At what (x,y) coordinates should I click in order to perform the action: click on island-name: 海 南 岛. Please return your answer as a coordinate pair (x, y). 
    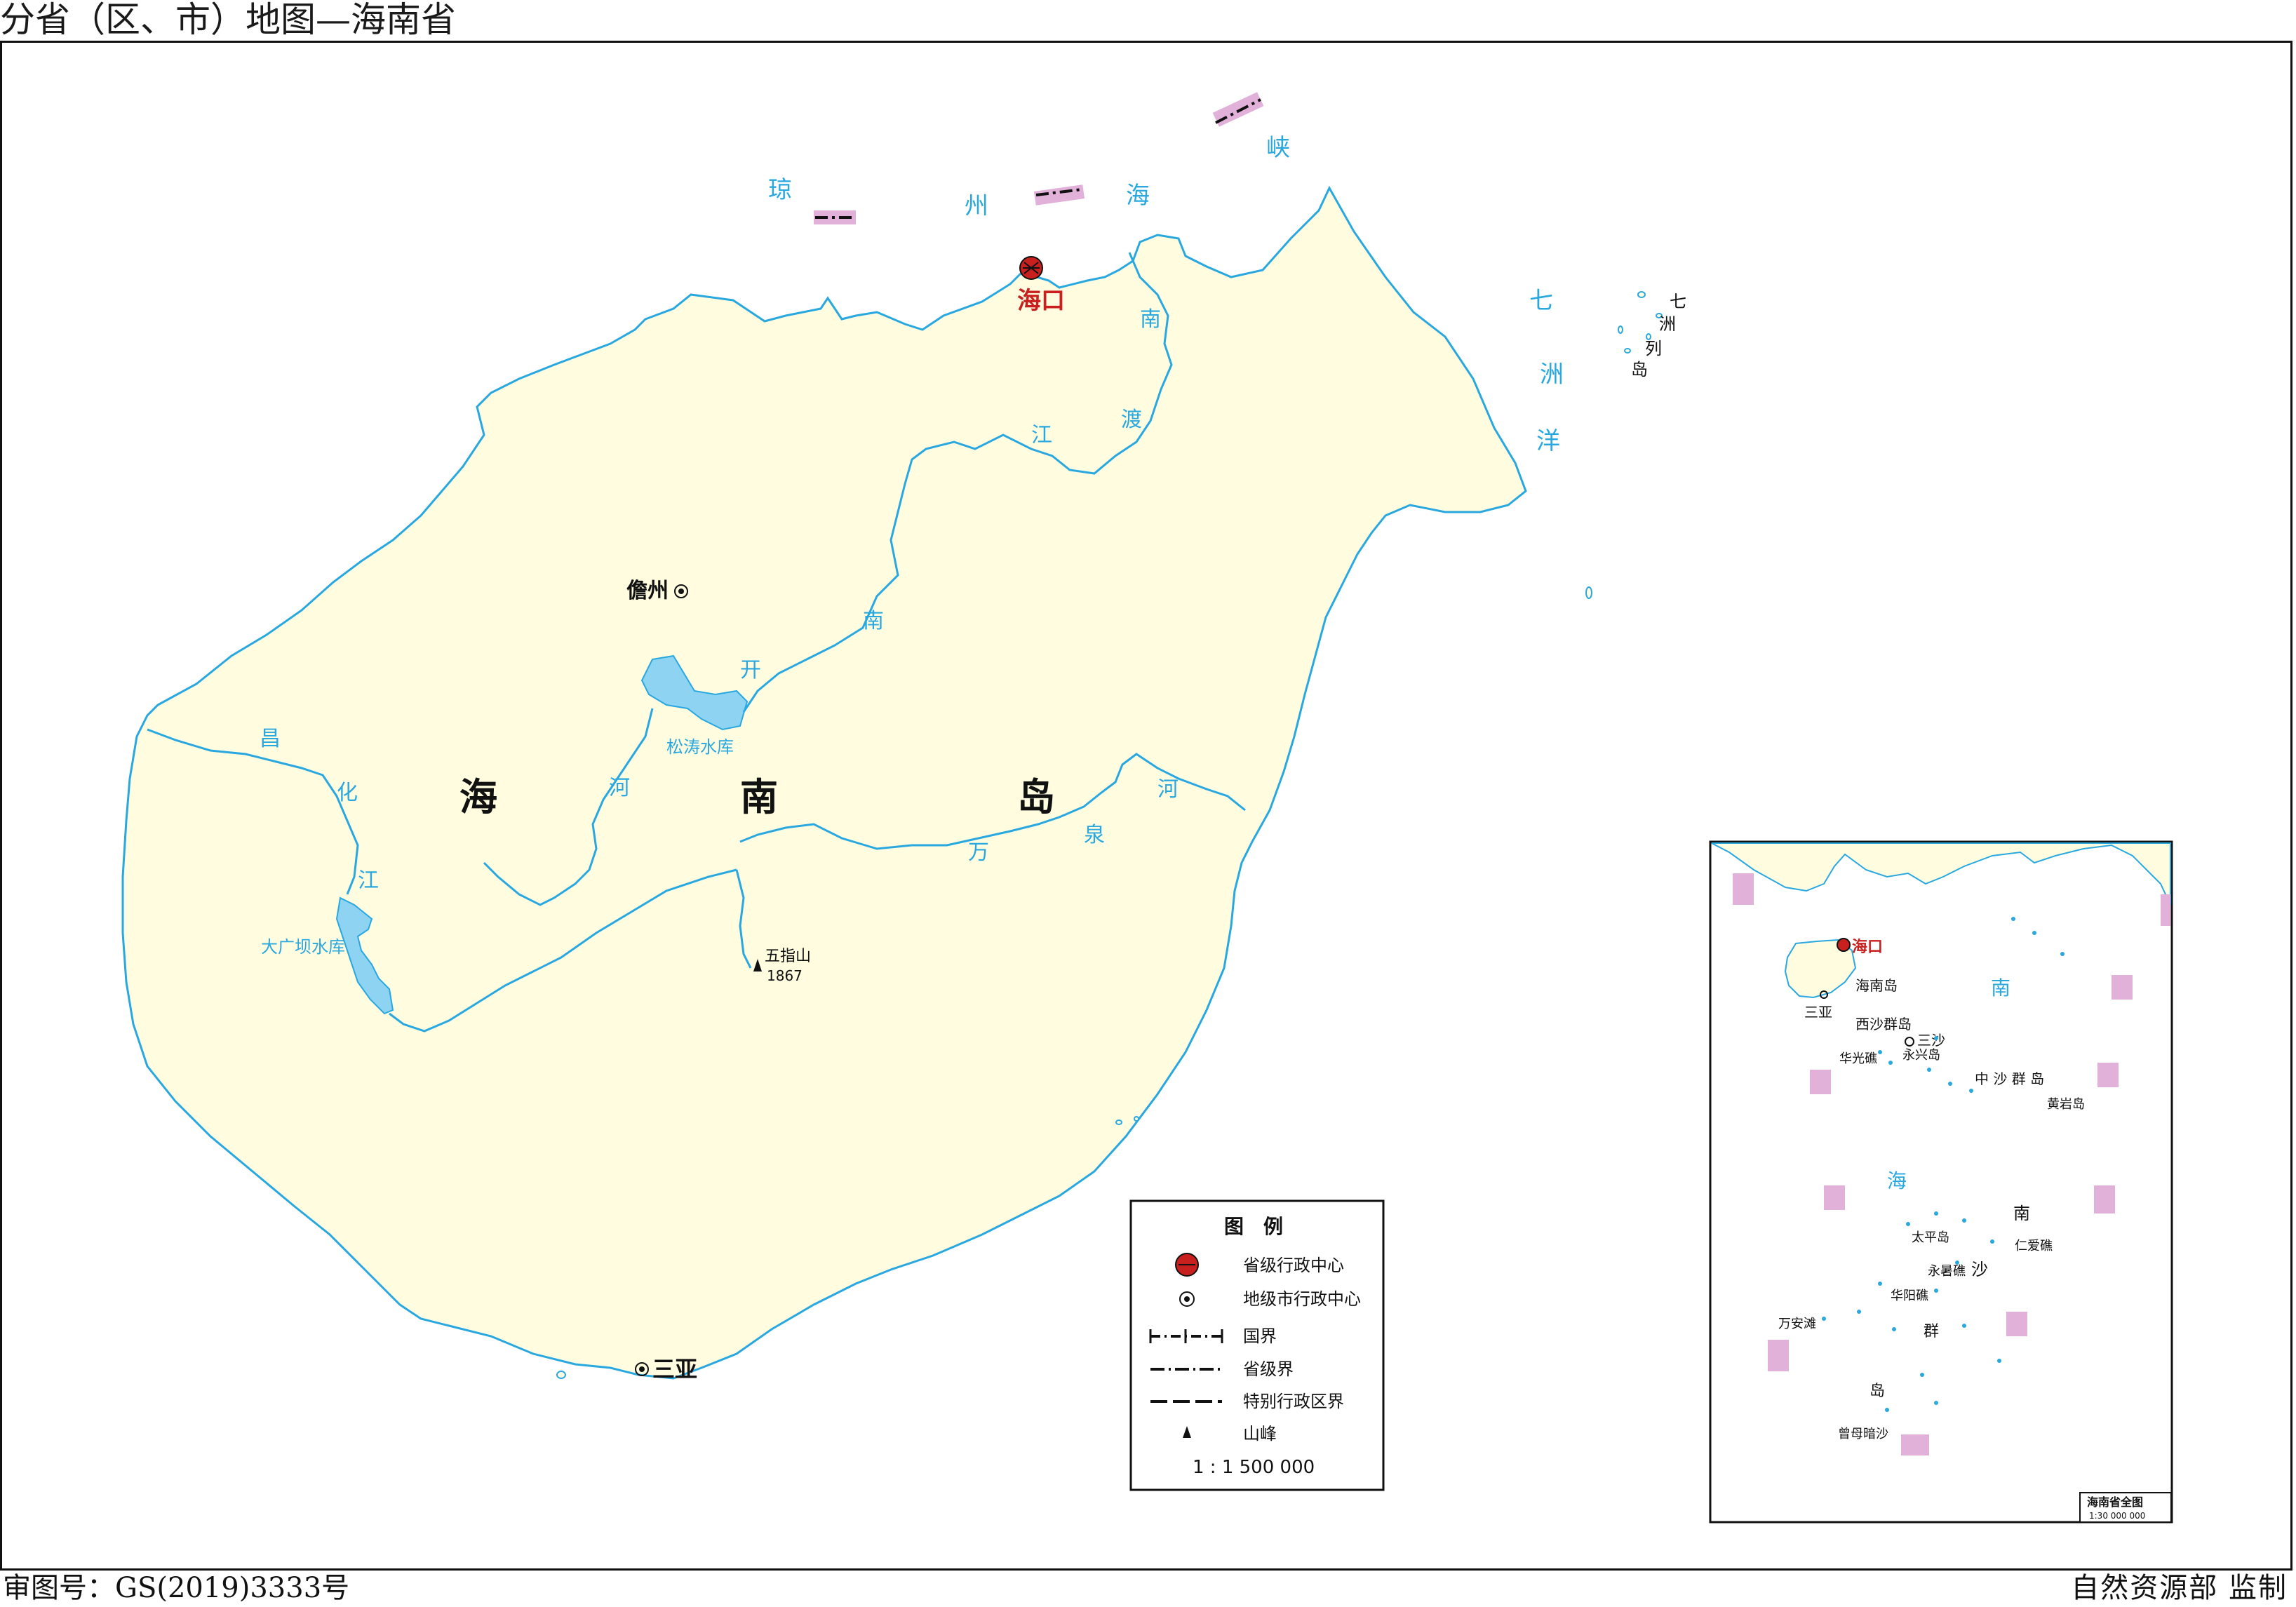
    Looking at the image, I should click on (757, 797).